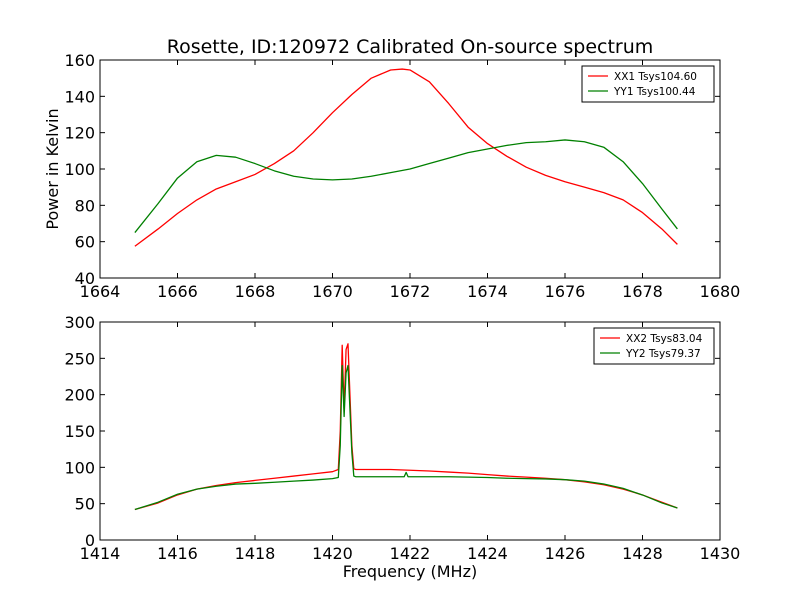 The height and width of the screenshot is (600, 800). I want to click on x-tick-label: 1678, so click(642, 291).